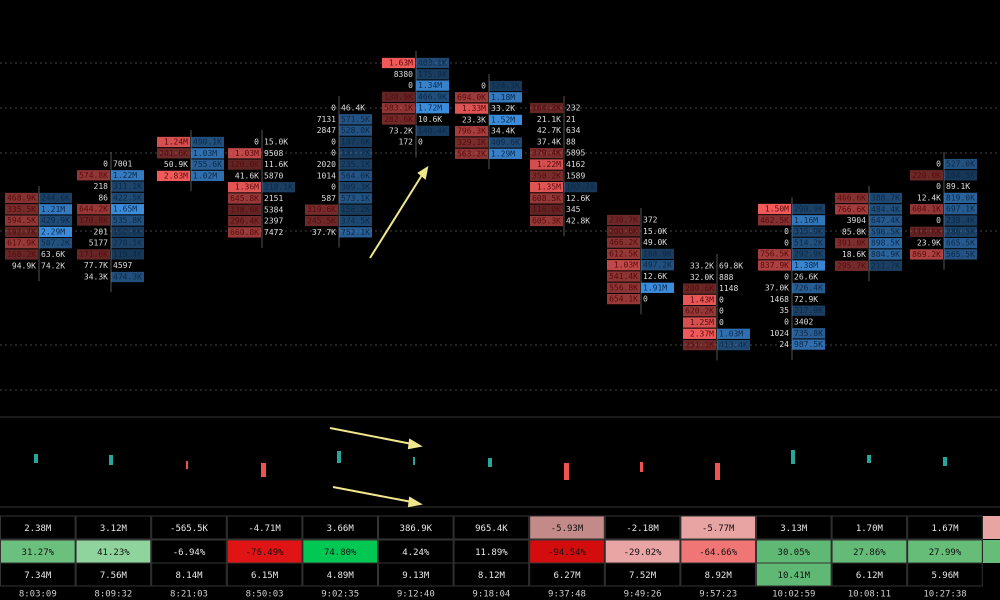 The height and width of the screenshot is (600, 1000). Describe the element at coordinates (575, 153) in the screenshot. I see `ask-volume: 5895` at that location.